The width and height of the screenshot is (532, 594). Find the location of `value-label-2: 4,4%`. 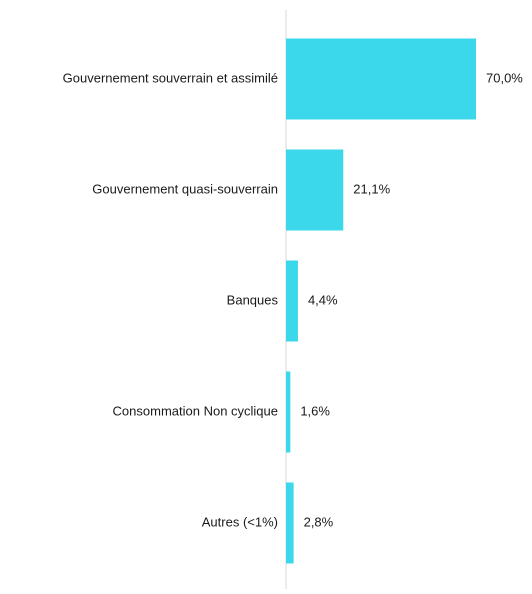

value-label-2: 4,4% is located at coordinates (323, 299).